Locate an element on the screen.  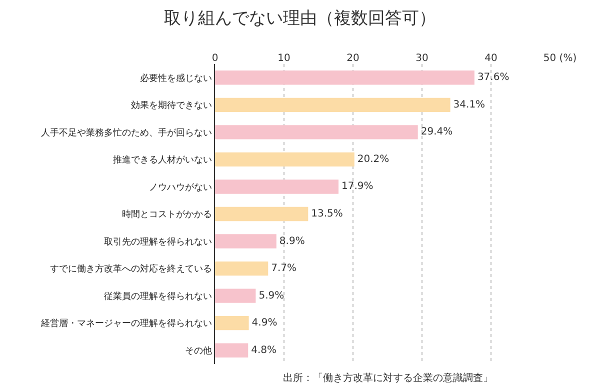
chart-title: 取り組んでない理由（複数回答可） is located at coordinates (300, 18).